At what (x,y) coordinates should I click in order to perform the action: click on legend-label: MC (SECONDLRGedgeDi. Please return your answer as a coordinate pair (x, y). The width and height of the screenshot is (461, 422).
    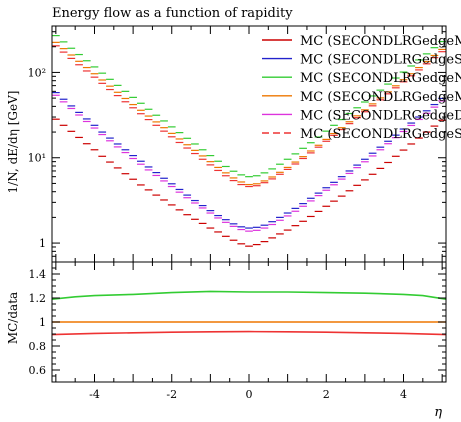
    Looking at the image, I should click on (380, 115).